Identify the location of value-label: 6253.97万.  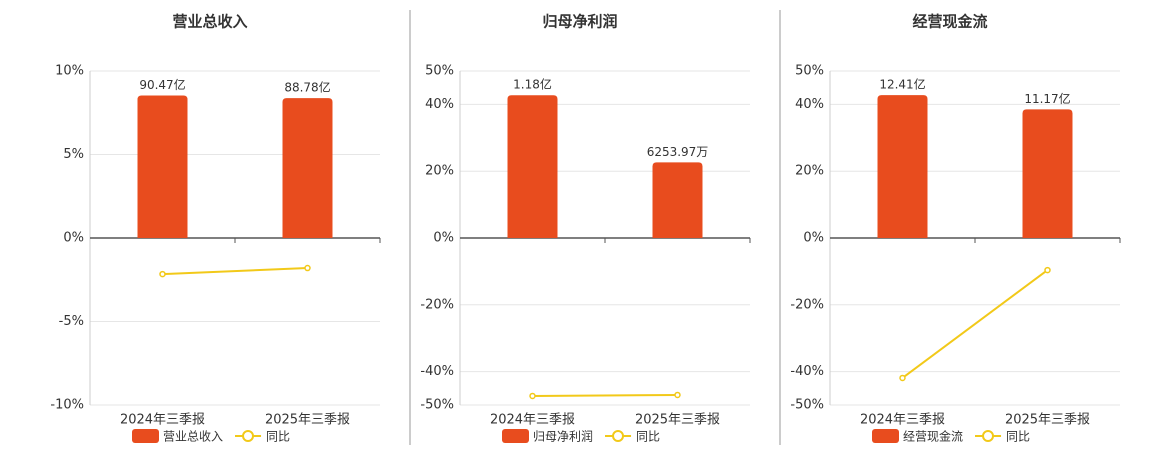
(678, 152).